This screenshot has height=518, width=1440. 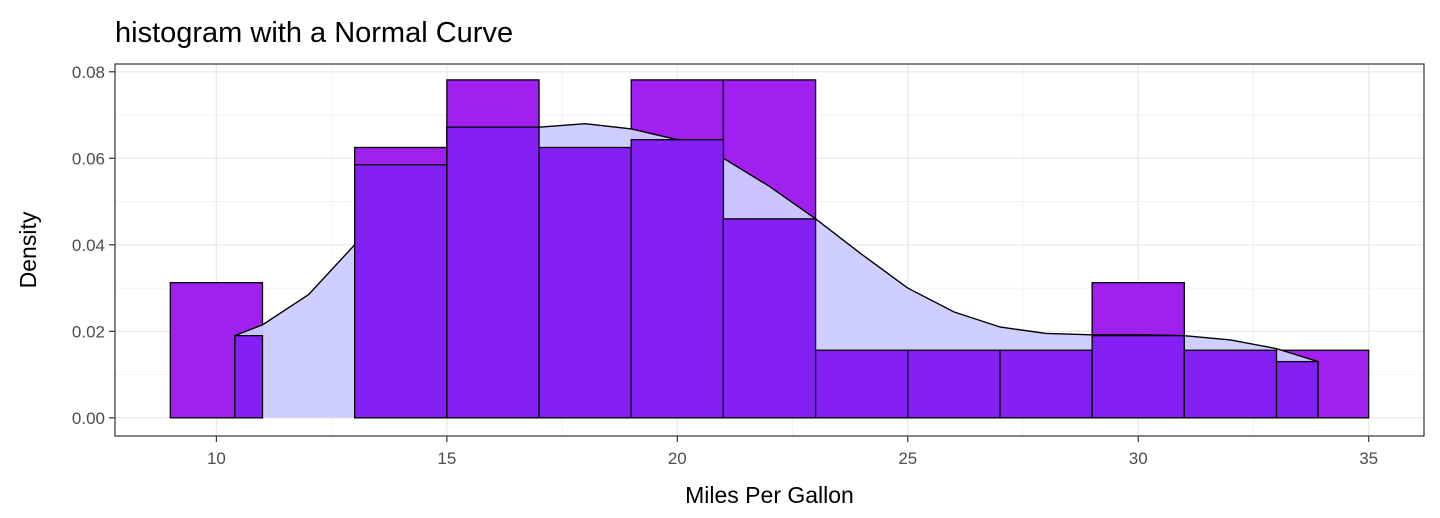 I want to click on y-tick-label: 0.06, so click(x=88, y=158).